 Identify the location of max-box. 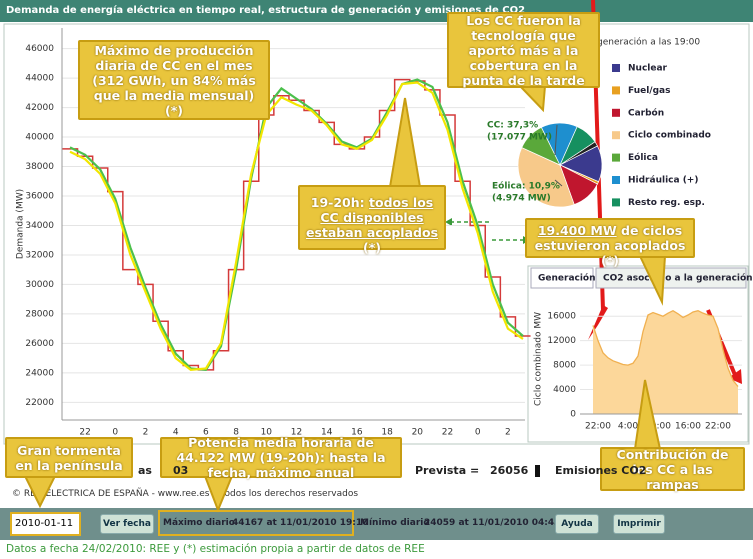
(256, 523).